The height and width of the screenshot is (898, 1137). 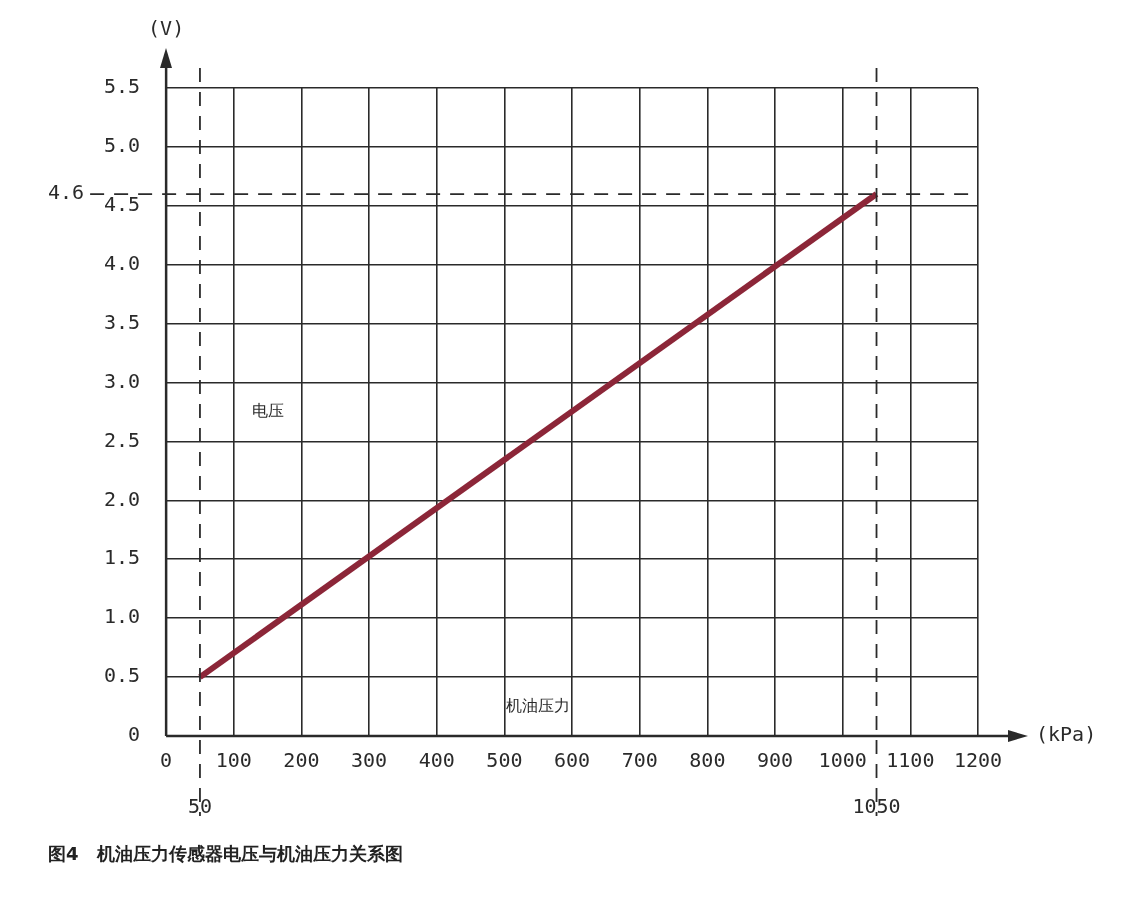 What do you see at coordinates (122, 675) in the screenshot?
I see `y-tick-label: 0.5` at bounding box center [122, 675].